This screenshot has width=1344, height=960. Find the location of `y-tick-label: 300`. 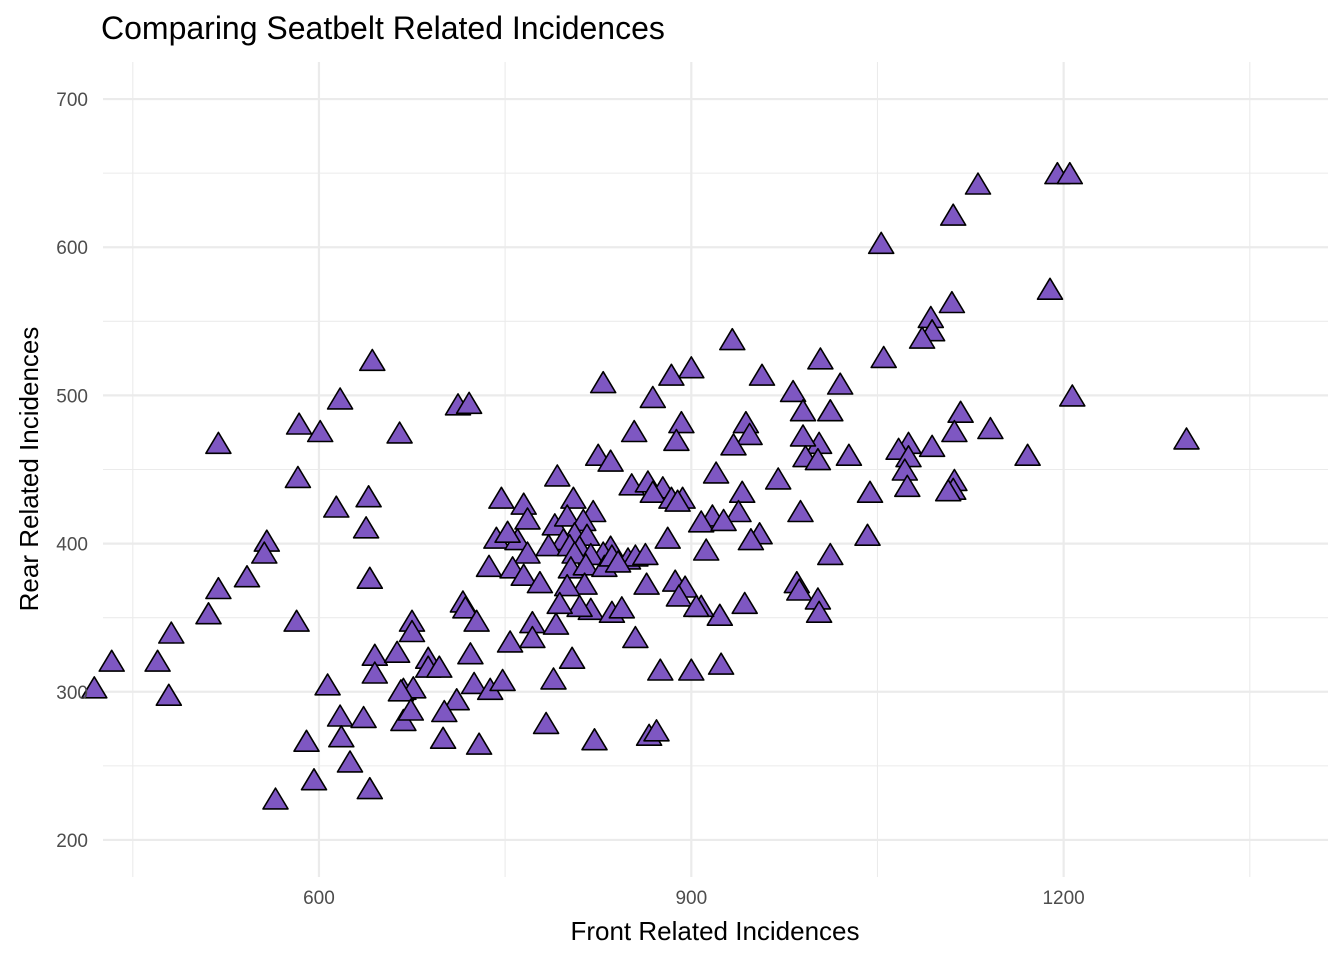

y-tick-label: 300 is located at coordinates (72, 693).